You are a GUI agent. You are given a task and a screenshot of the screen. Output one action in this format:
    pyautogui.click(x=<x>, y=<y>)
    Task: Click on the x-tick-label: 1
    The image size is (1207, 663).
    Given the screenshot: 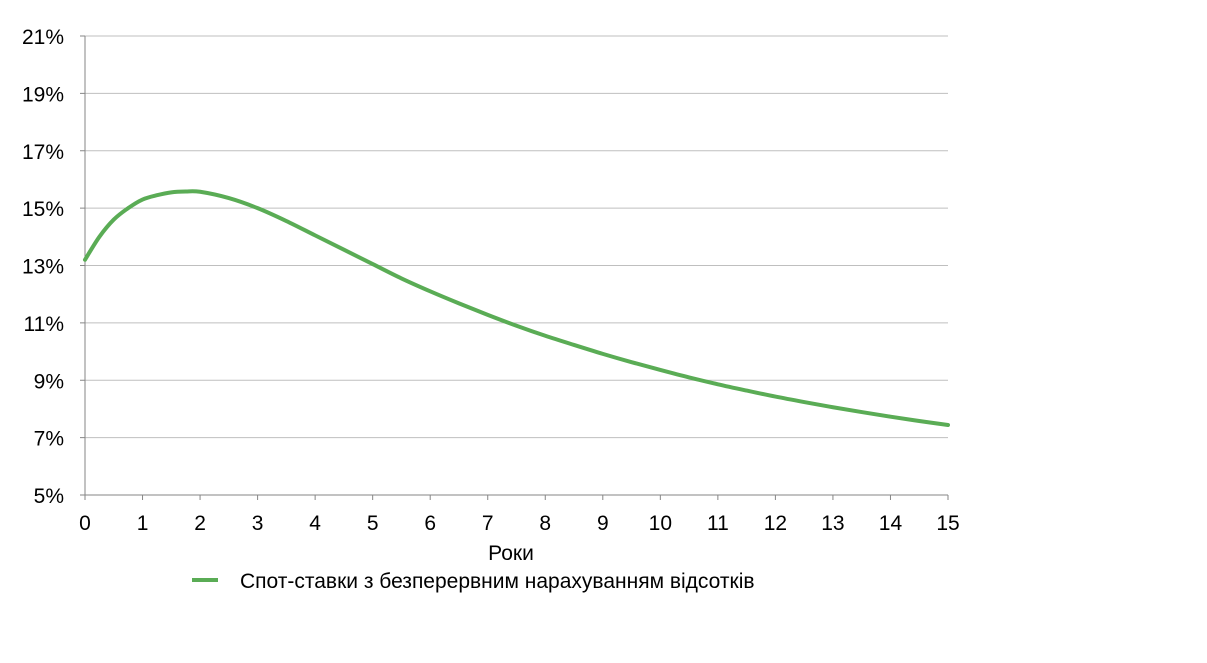 What is the action you would take?
    pyautogui.click(x=143, y=523)
    